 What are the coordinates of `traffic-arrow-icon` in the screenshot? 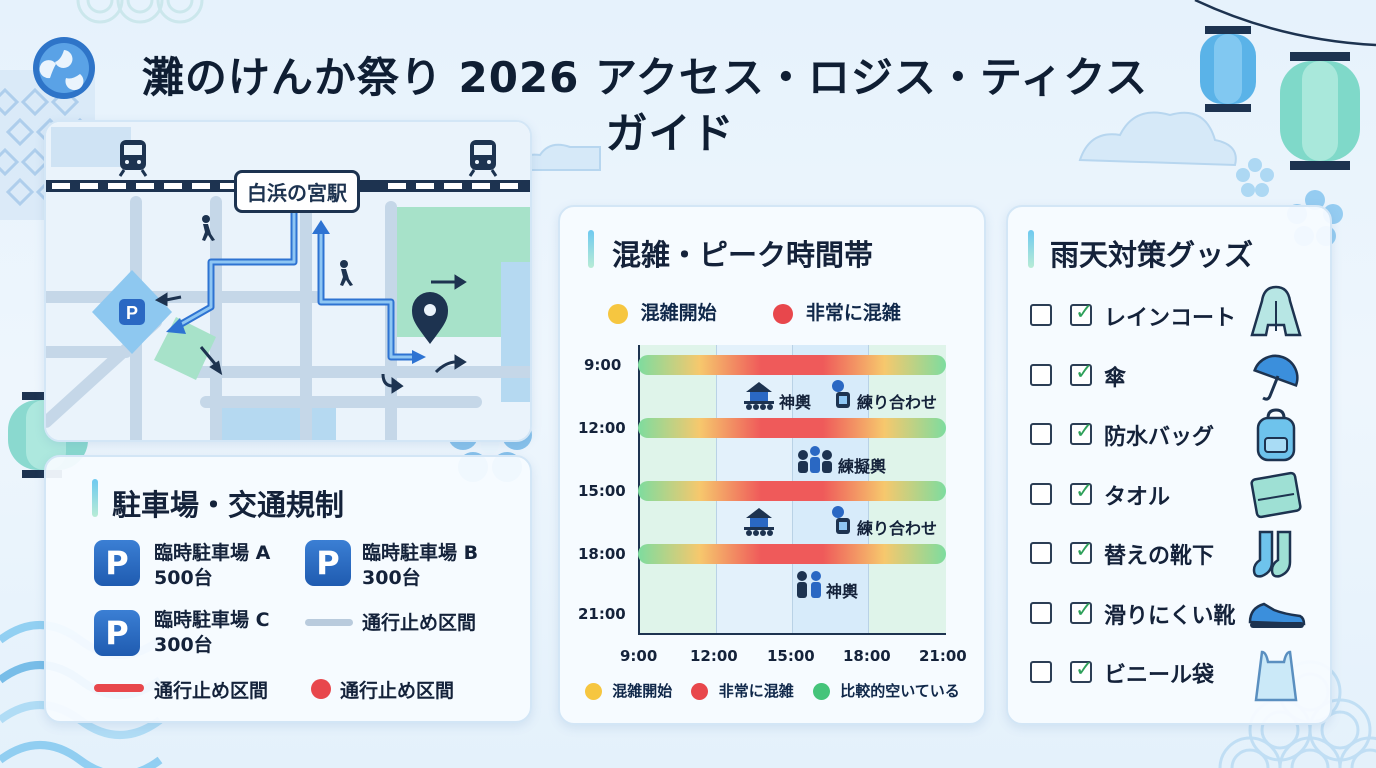 It's located at (310, 334).